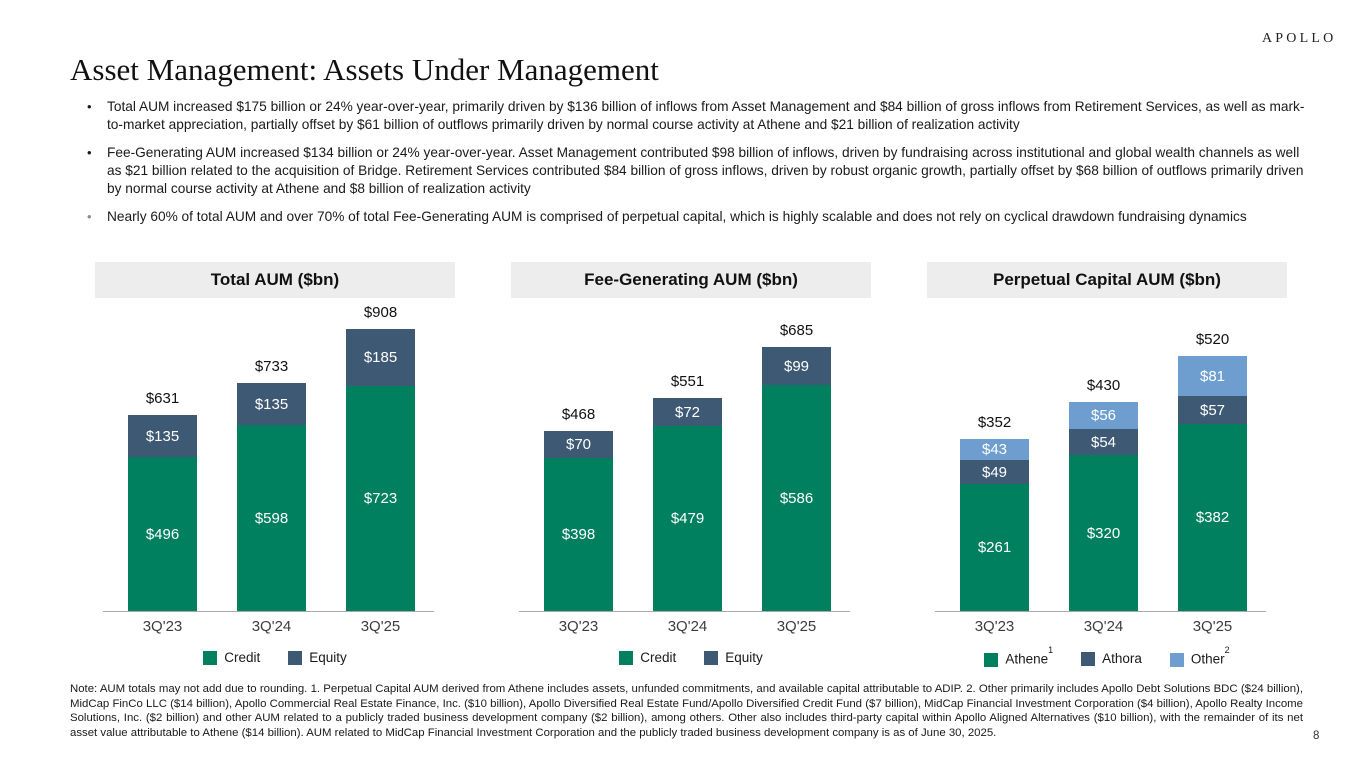  I want to click on legend-item-equity: Equity, so click(733, 657).